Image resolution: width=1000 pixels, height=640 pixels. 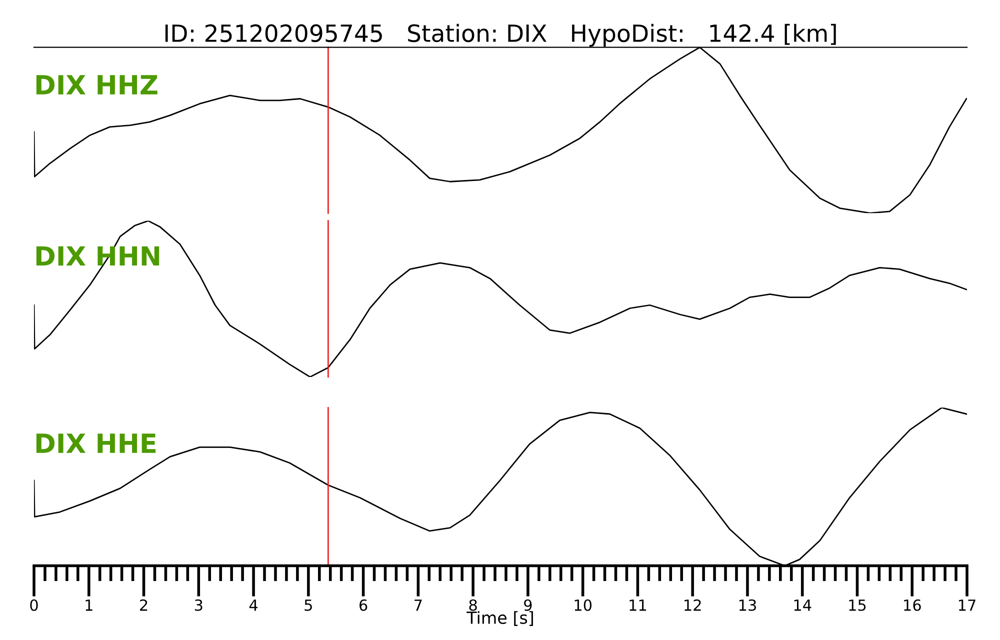 What do you see at coordinates (857, 605) in the screenshot?
I see `x-tick-label: 15` at bounding box center [857, 605].